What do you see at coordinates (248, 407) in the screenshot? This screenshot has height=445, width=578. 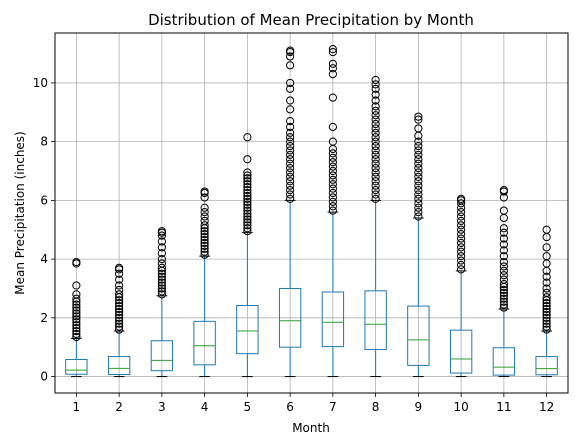 I see `x-tick-label: 5` at bounding box center [248, 407].